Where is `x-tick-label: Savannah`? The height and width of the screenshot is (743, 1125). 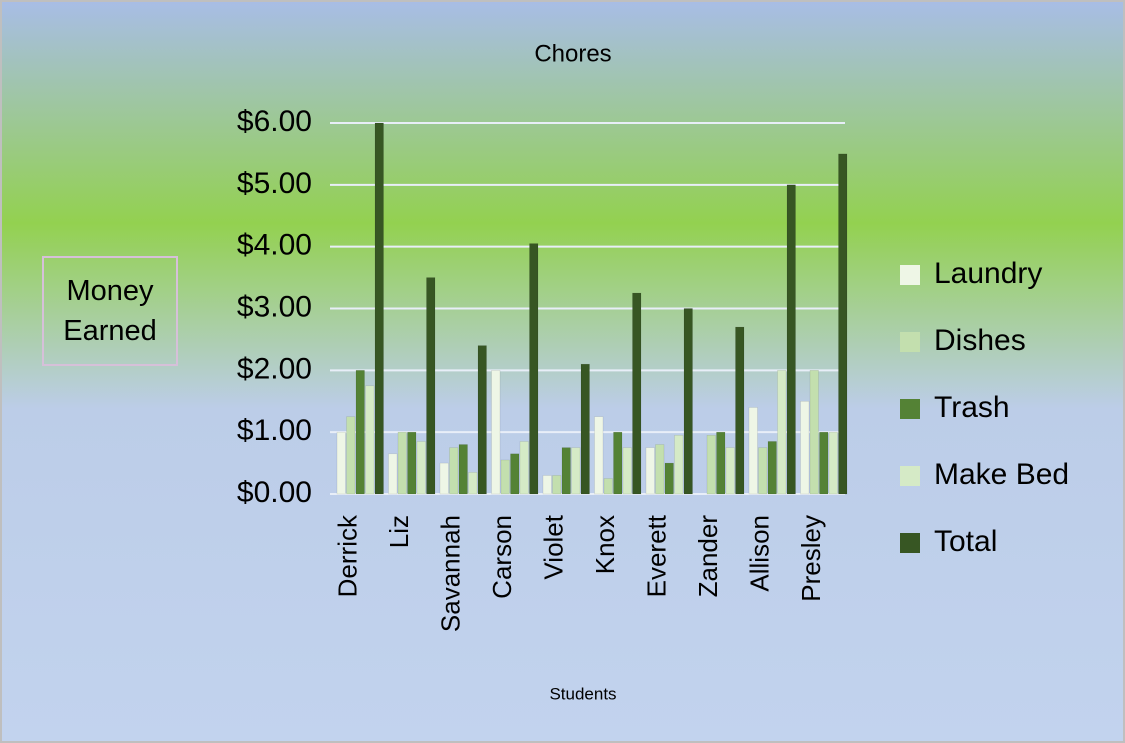
x-tick-label: Savannah is located at coordinates (451, 573).